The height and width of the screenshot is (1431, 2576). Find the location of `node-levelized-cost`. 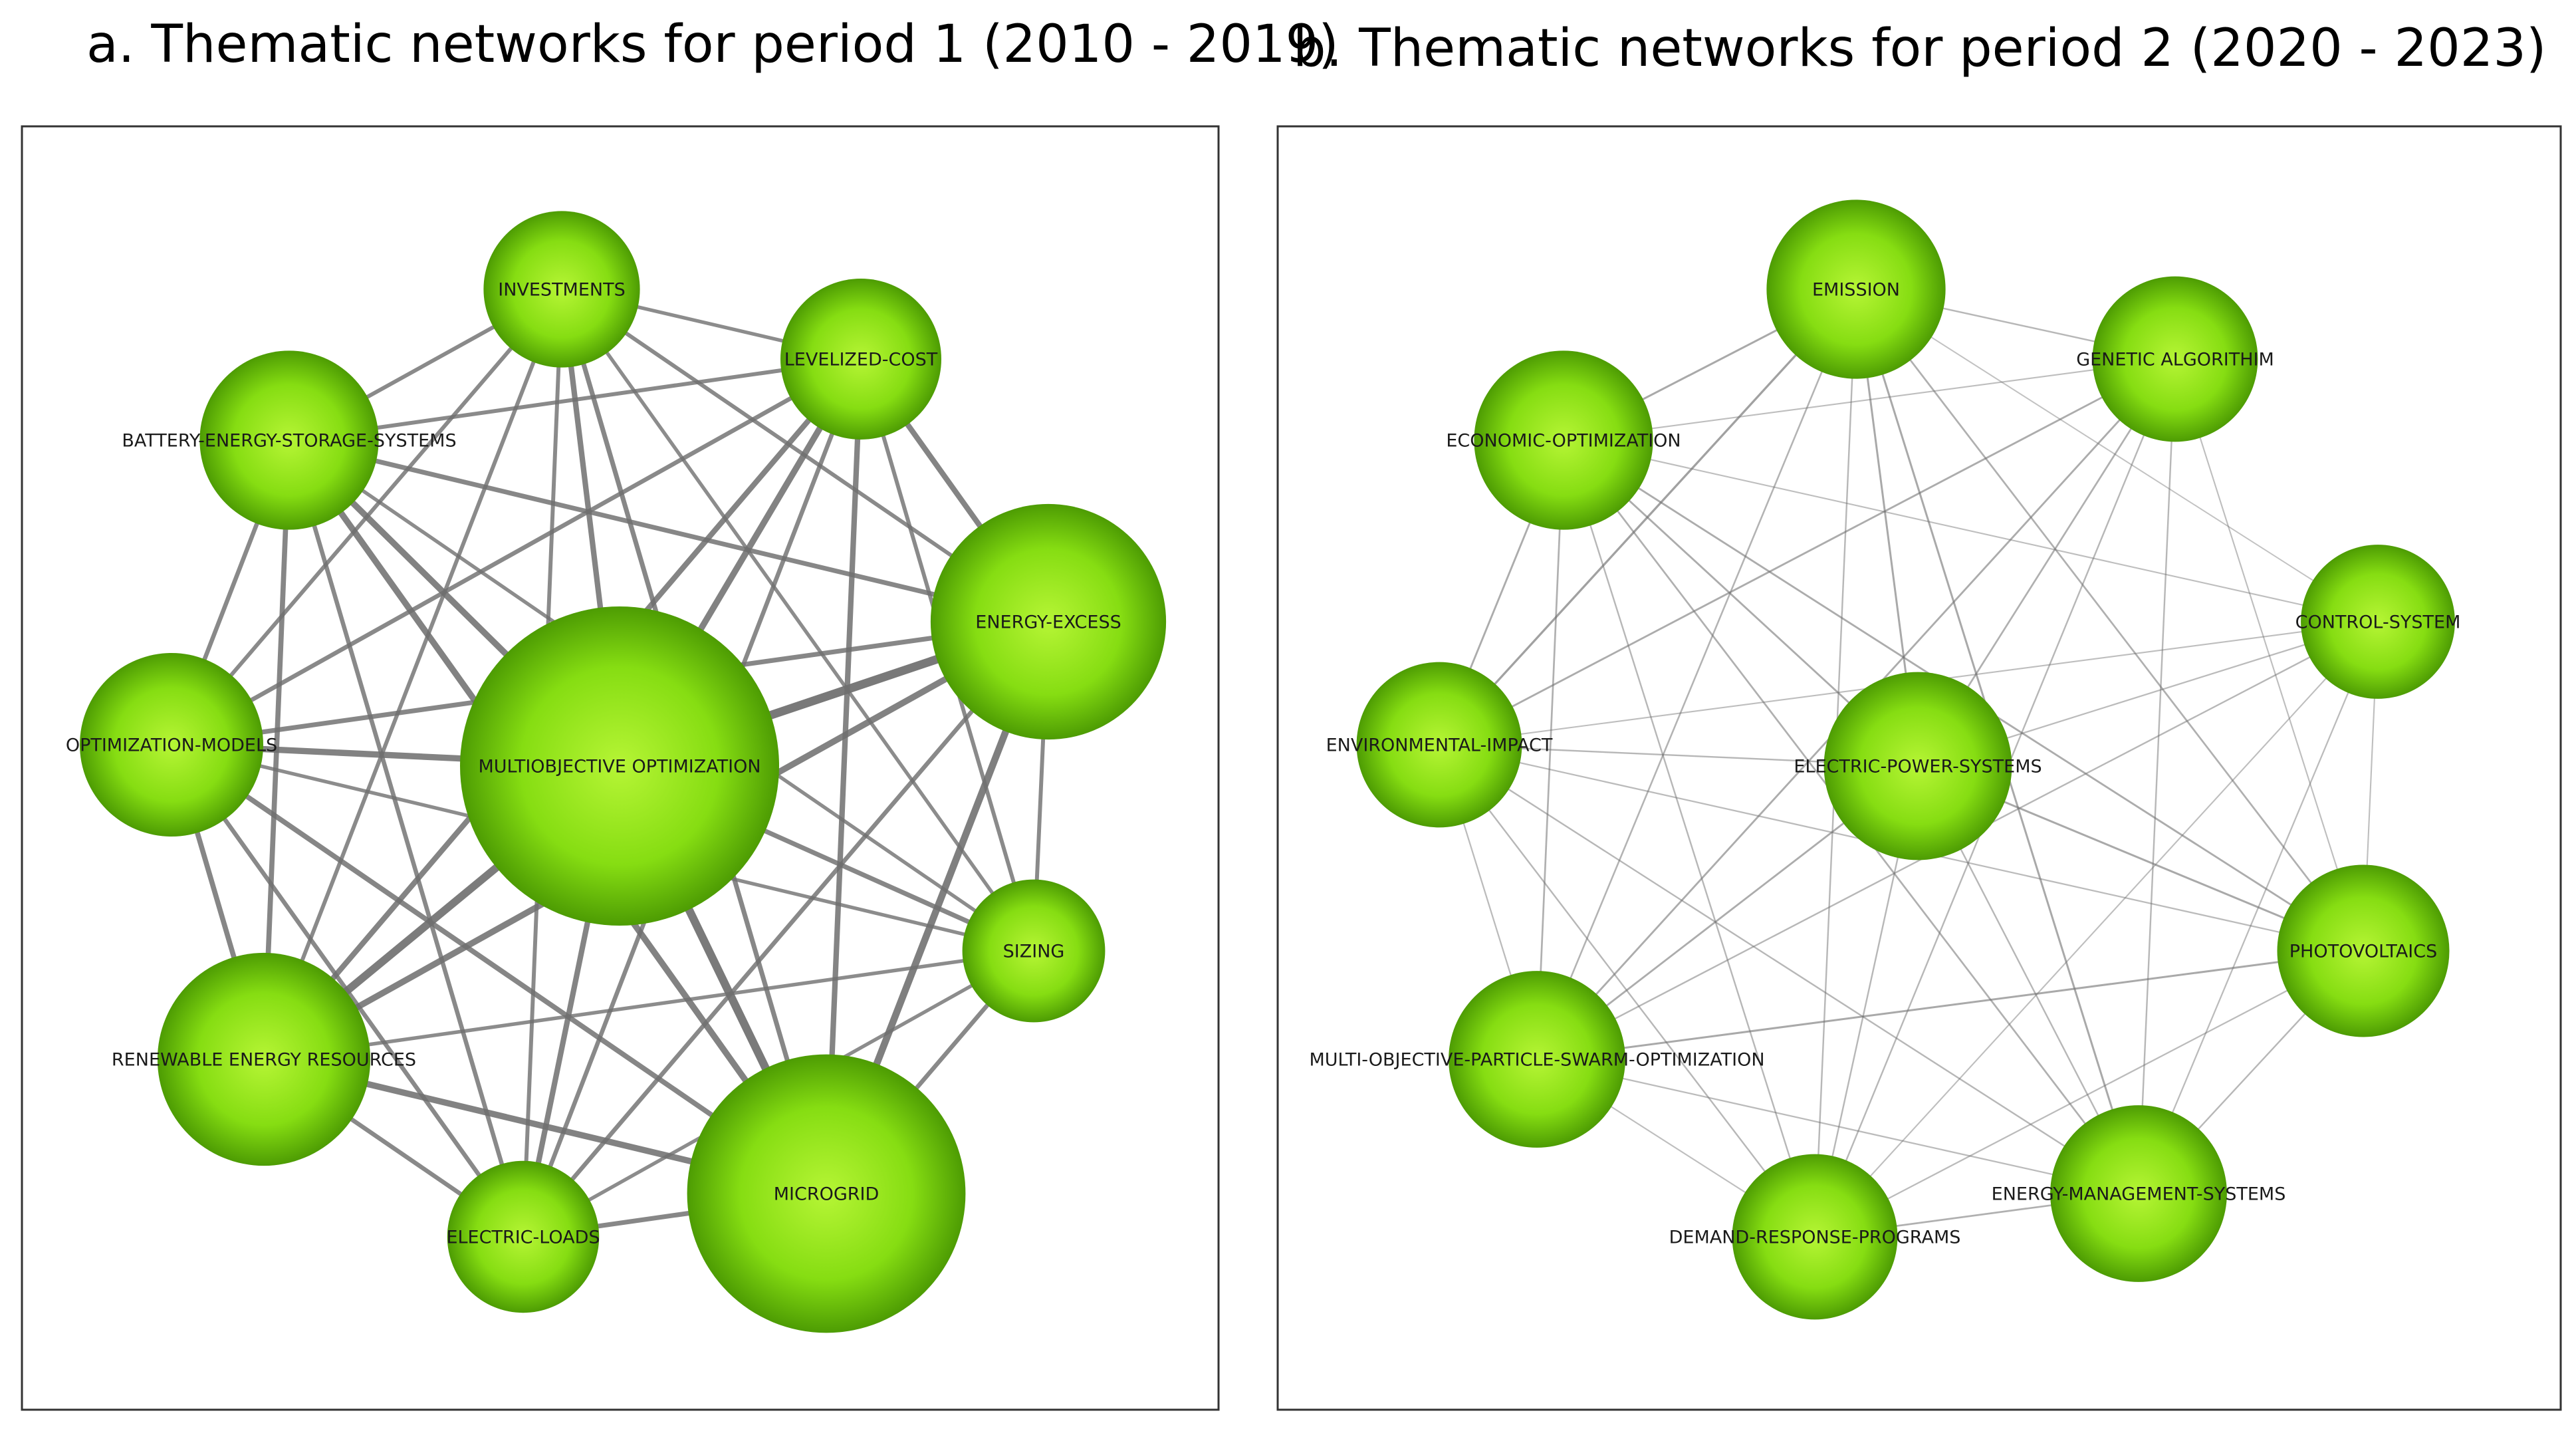

node-levelized-cost is located at coordinates (861, 359).